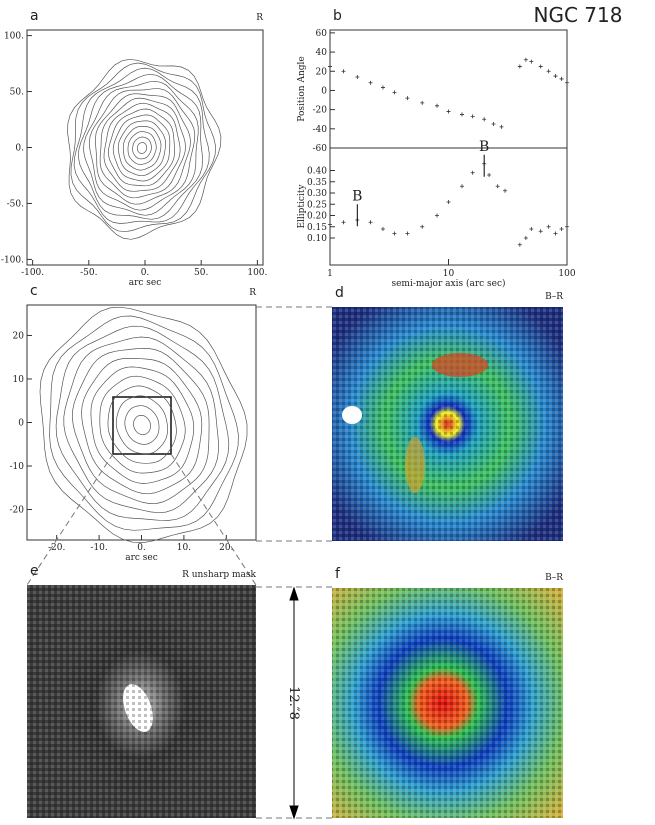  What do you see at coordinates (317, 239) in the screenshot?
I see `y-tick-label: 0.10` at bounding box center [317, 239].